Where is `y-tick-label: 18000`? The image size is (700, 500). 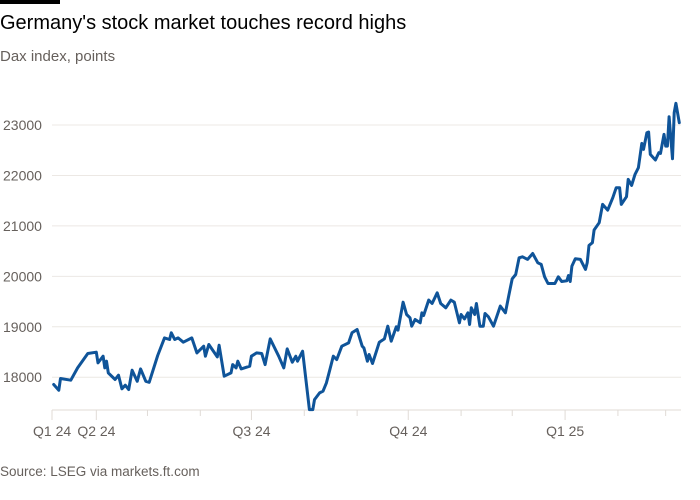 y-tick-label: 18000 is located at coordinates (22, 377).